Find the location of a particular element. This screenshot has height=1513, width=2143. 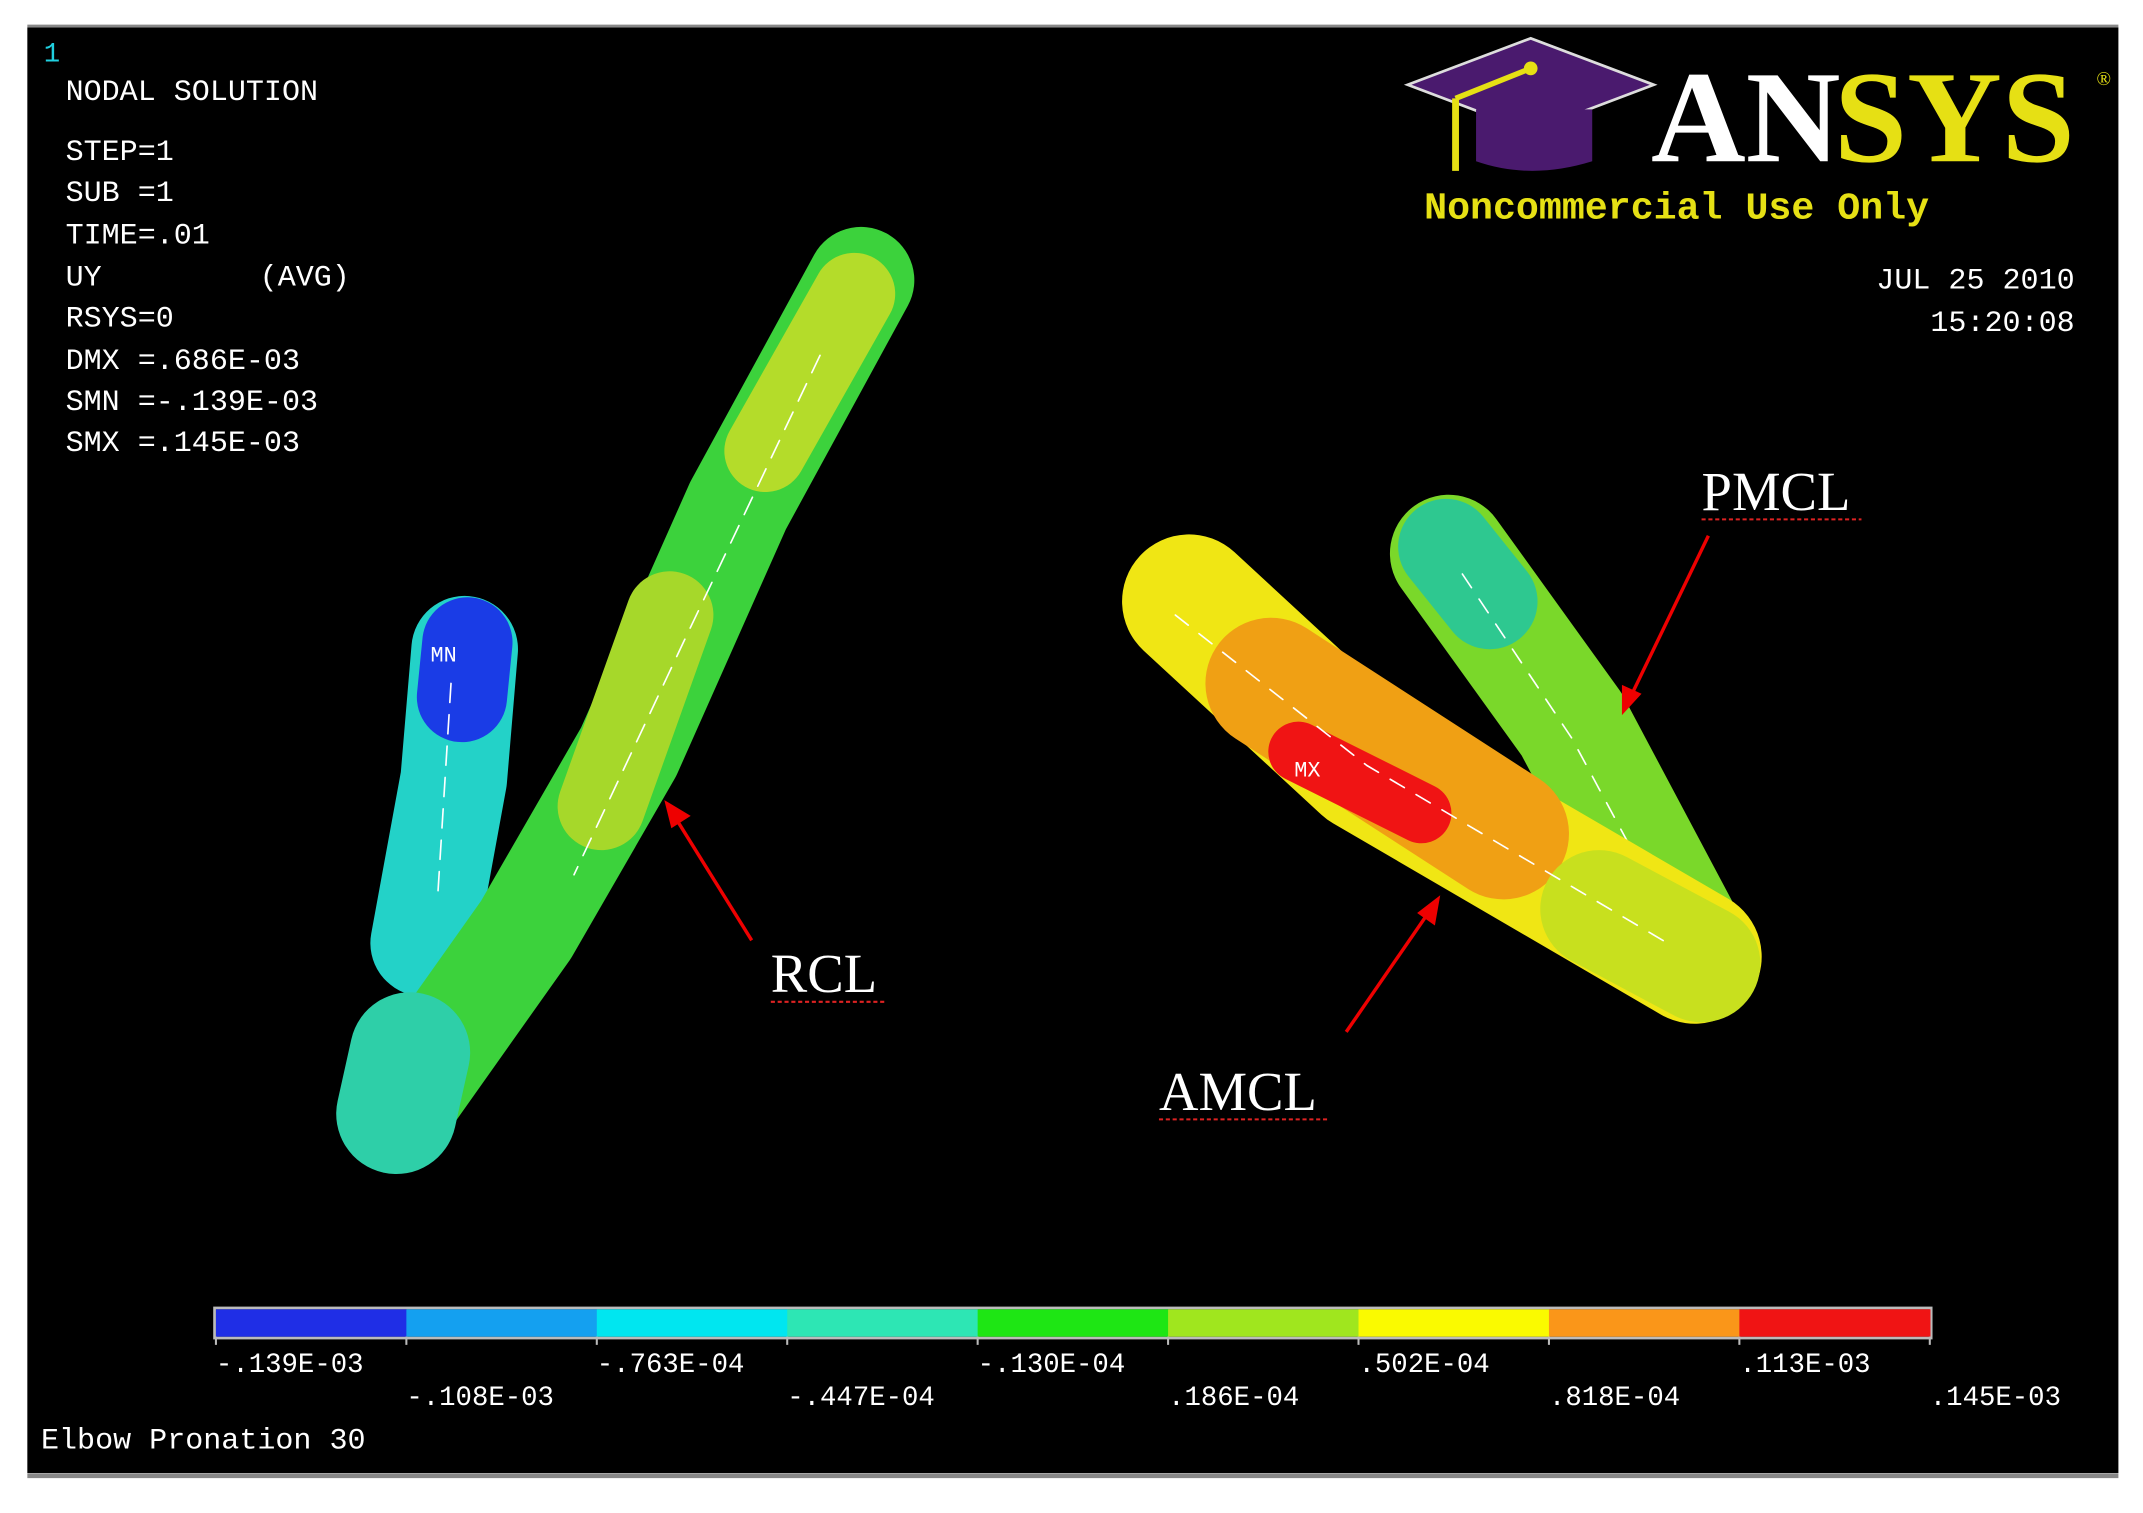

info-line: DMX =.686E-03 is located at coordinates (183, 362).